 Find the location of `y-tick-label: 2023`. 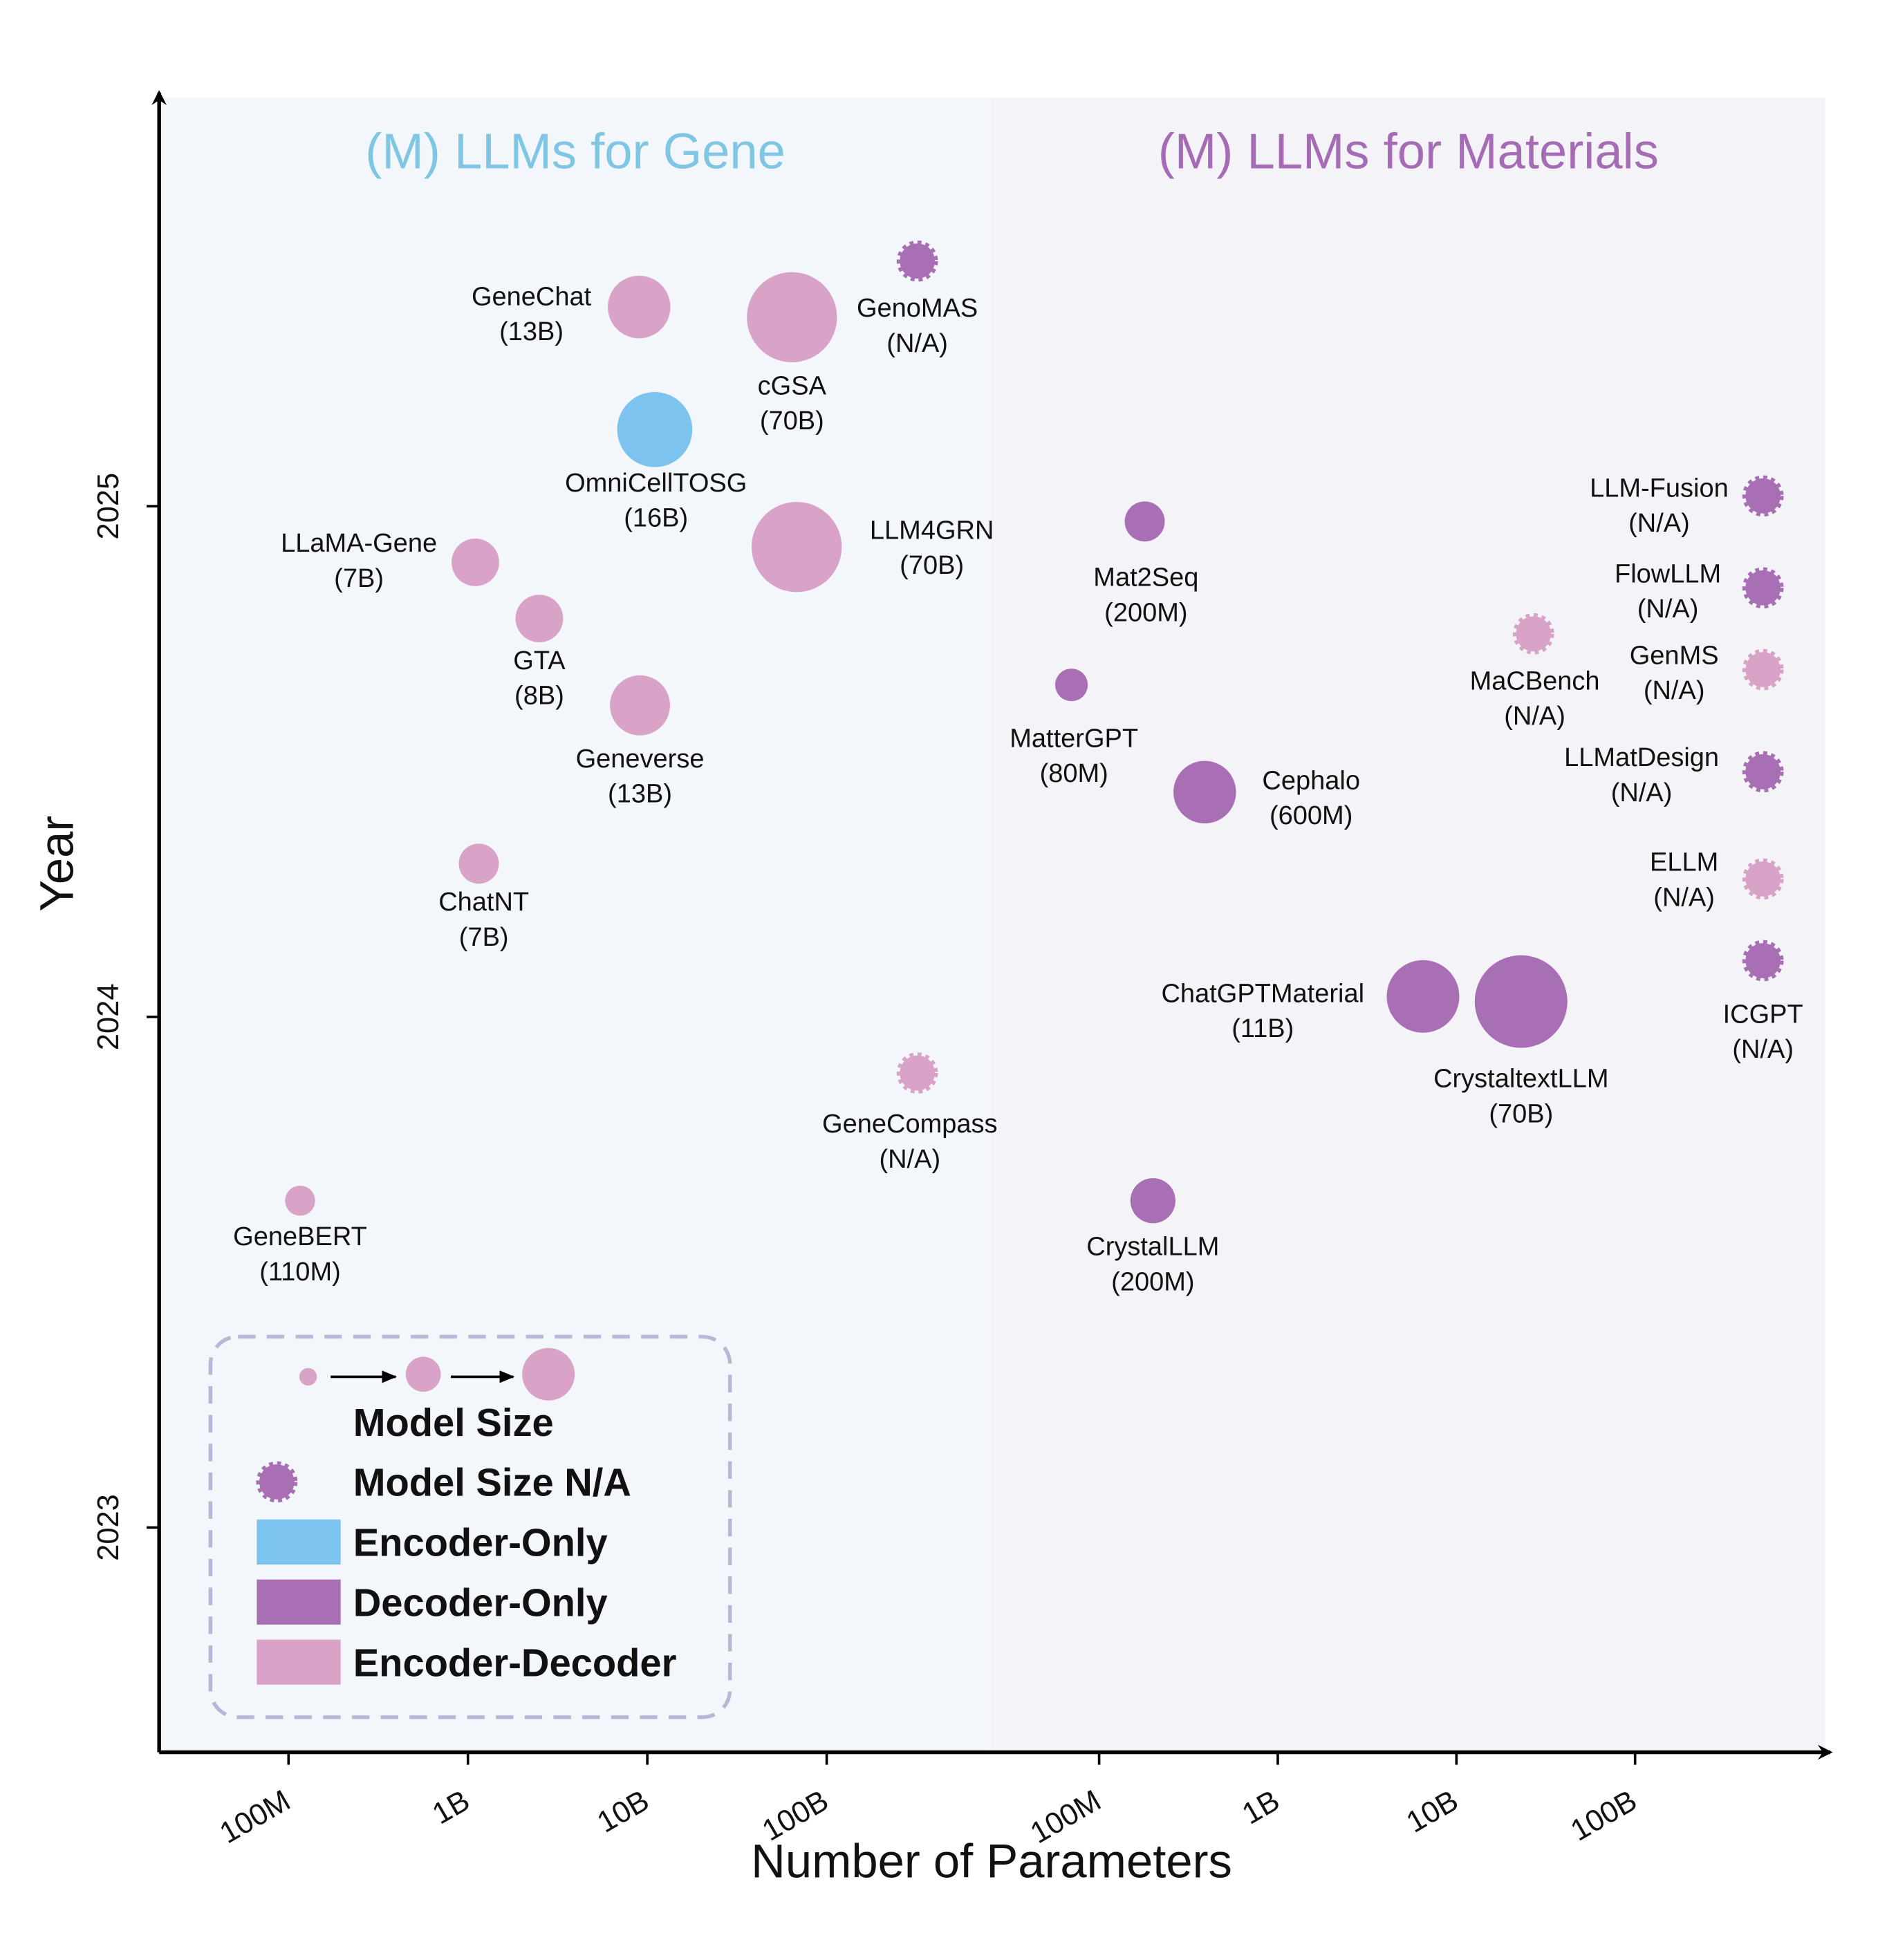

y-tick-label: 2023 is located at coordinates (108, 1527).